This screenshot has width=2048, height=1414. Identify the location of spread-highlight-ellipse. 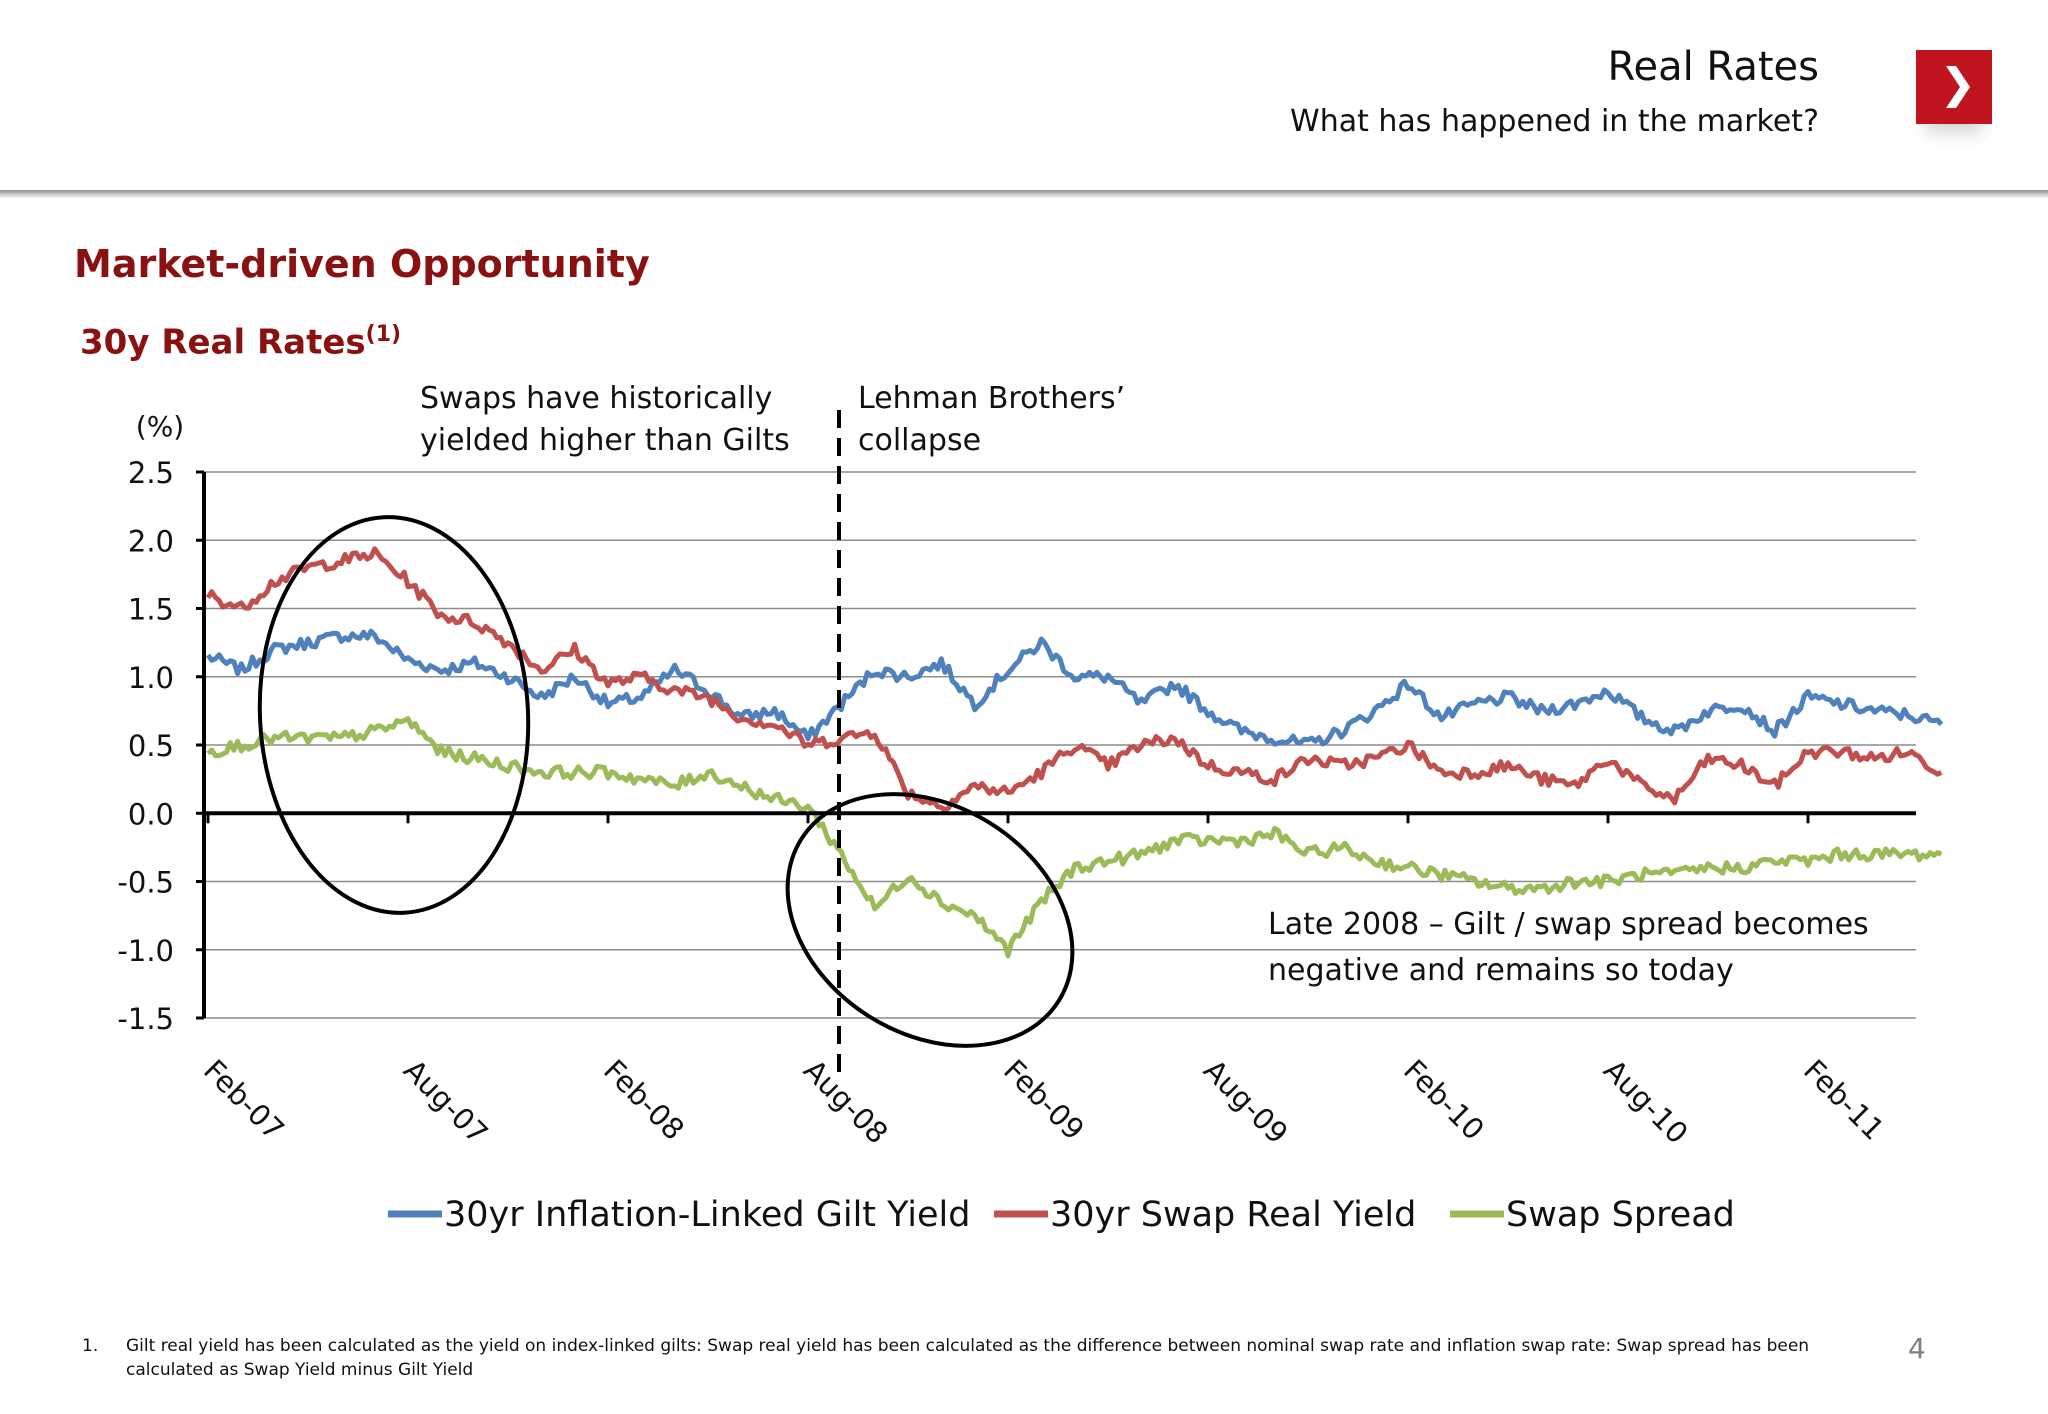
(930, 920).